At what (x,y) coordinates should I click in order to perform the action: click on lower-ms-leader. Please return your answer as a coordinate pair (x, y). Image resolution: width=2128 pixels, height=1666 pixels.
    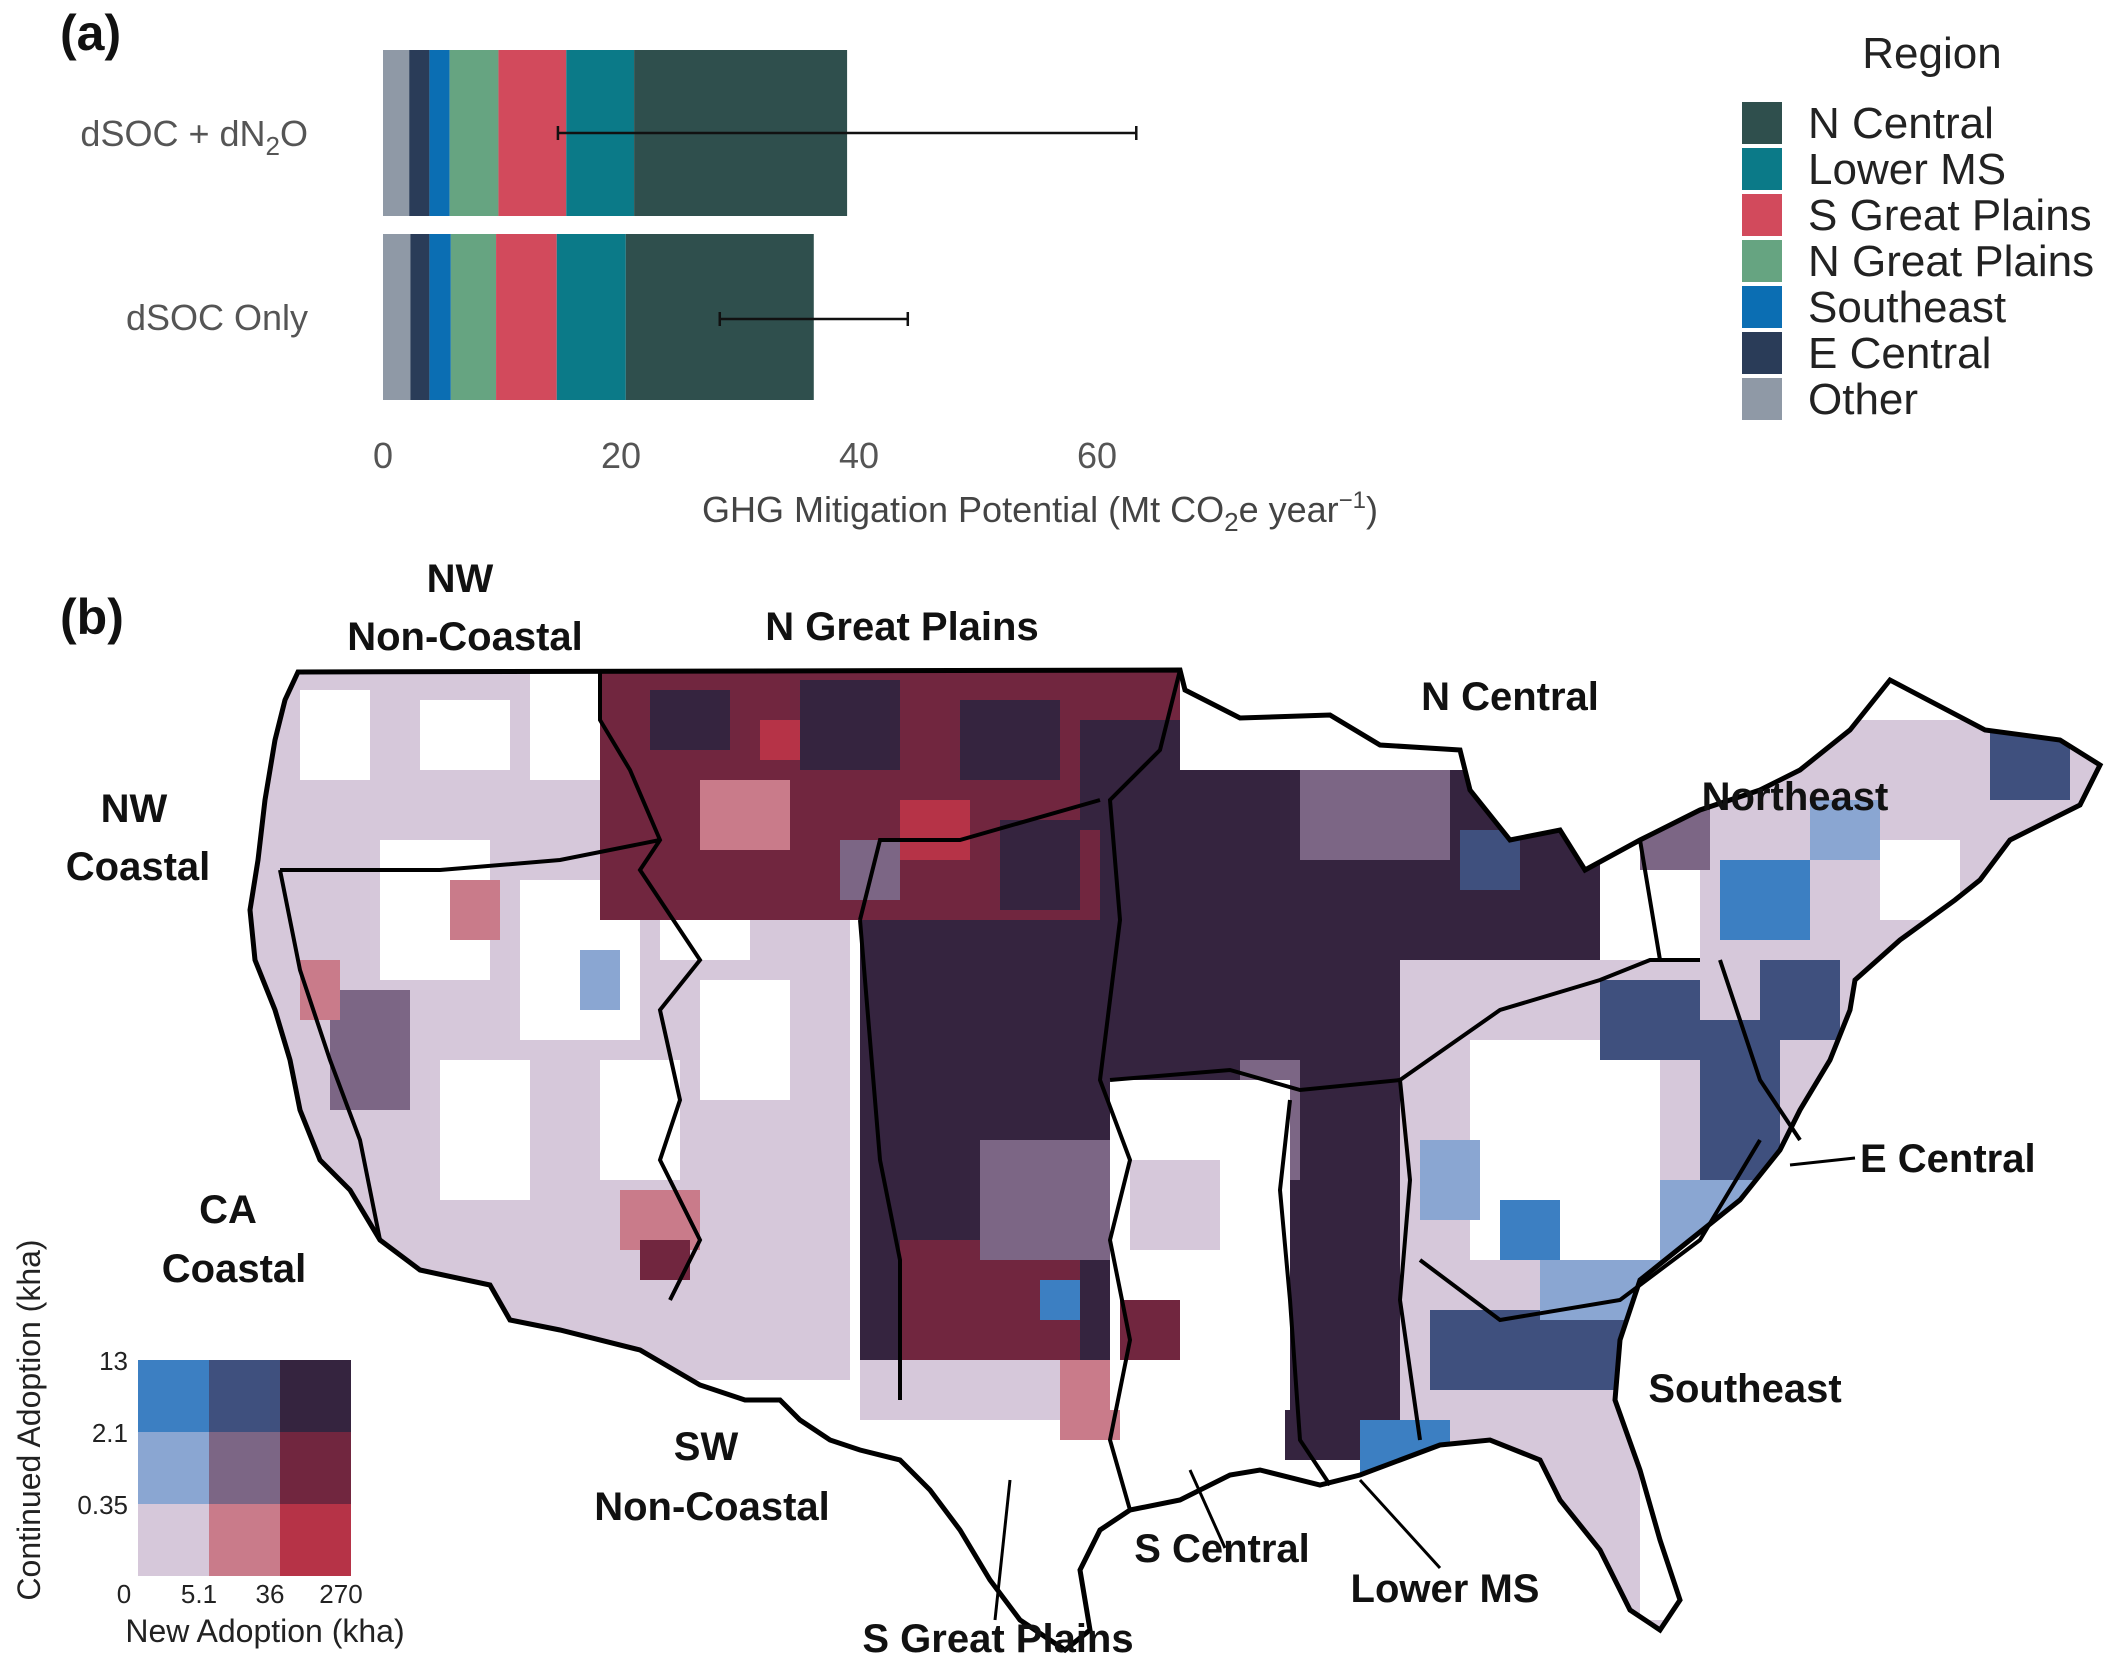
    Looking at the image, I should click on (1400, 1524).